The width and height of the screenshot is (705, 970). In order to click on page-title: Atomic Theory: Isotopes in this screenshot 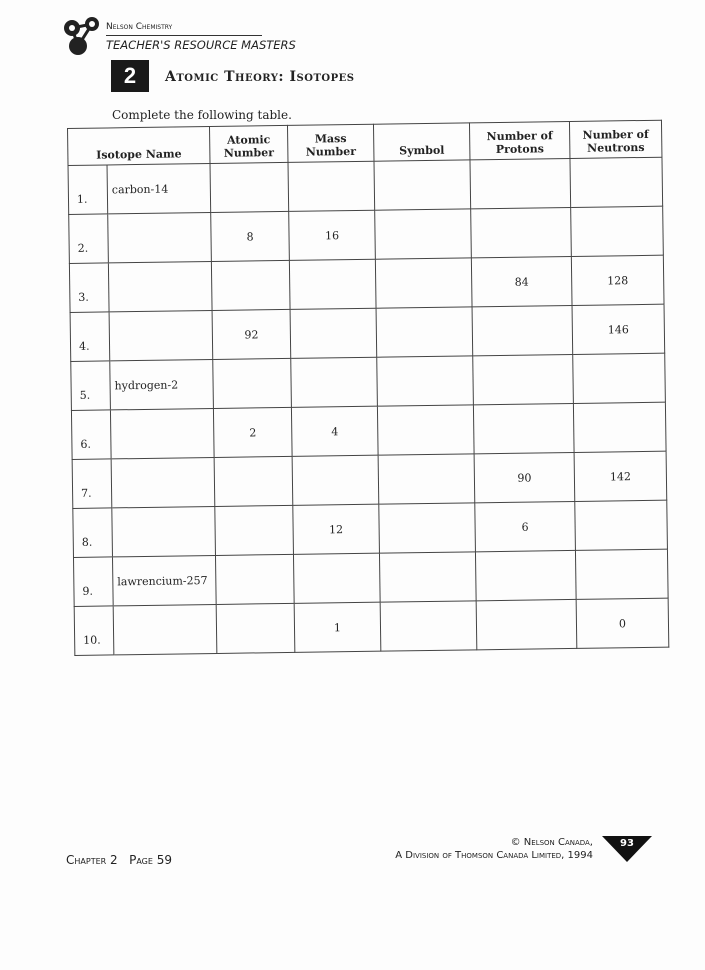, I will do `click(260, 77)`.